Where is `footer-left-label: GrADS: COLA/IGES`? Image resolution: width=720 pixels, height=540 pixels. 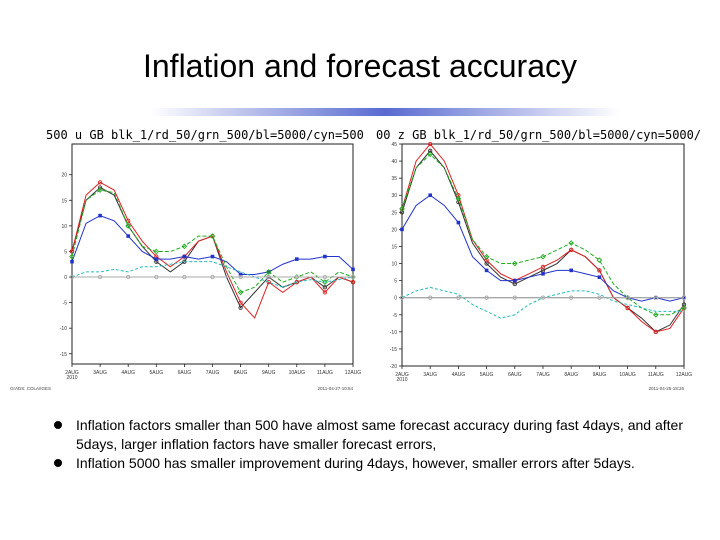 footer-left-label: GrADS: COLA/IGES is located at coordinates (30, 388).